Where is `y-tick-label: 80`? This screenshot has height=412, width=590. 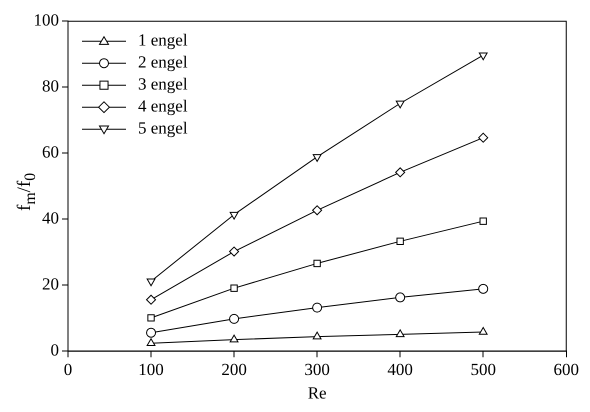 y-tick-label: 80 is located at coordinates (50, 86).